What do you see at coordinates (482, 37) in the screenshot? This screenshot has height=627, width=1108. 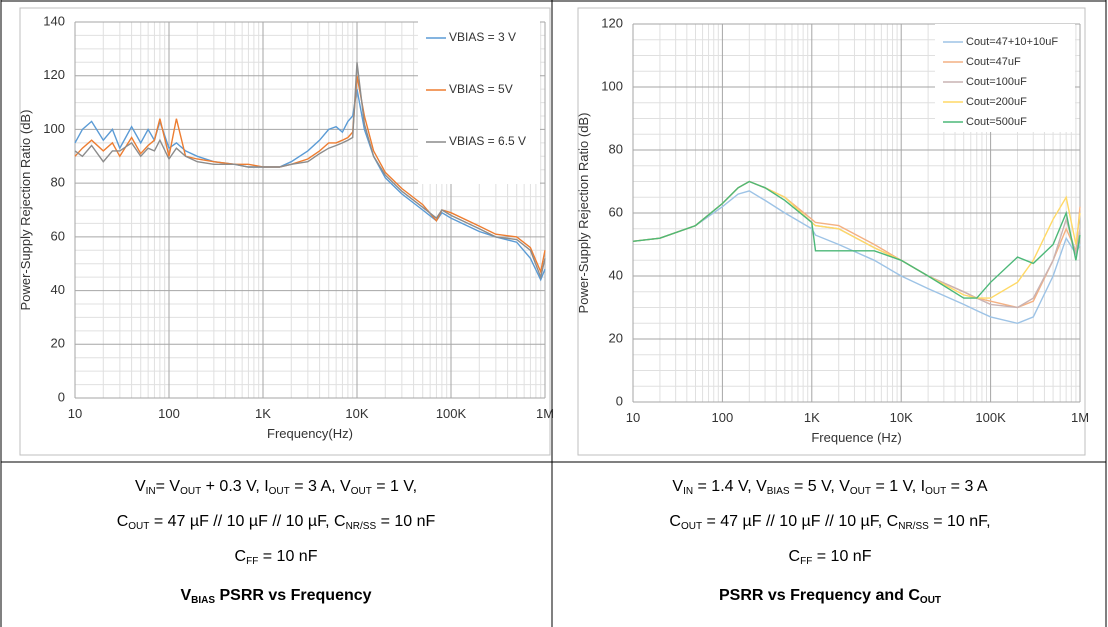 I see `legend-label: VBIAS = 3 V` at bounding box center [482, 37].